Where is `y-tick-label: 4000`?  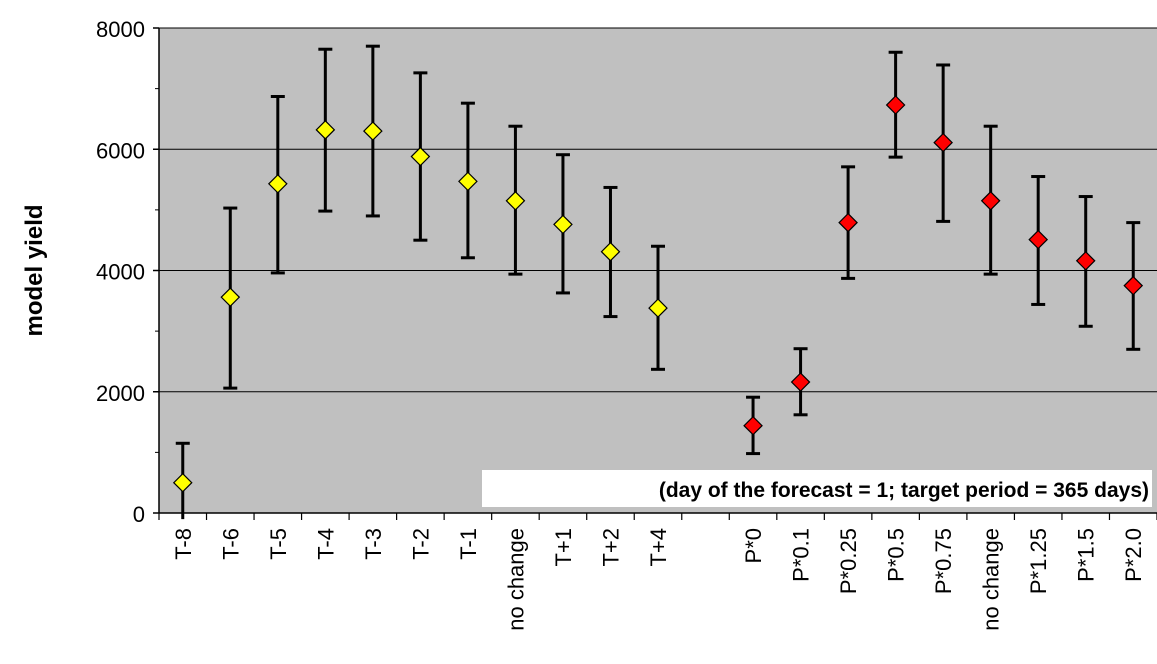 y-tick-label: 4000 is located at coordinates (120, 272).